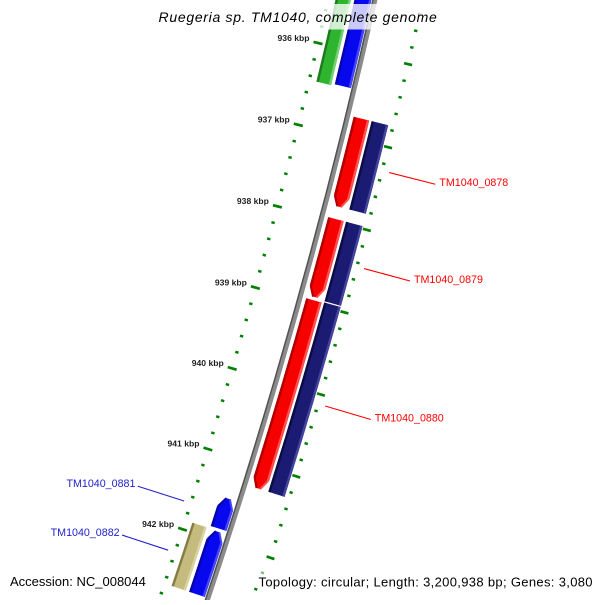 This screenshot has width=600, height=605. Describe the element at coordinates (100, 484) in the screenshot. I see `svg-text: TM1040_0881` at that location.